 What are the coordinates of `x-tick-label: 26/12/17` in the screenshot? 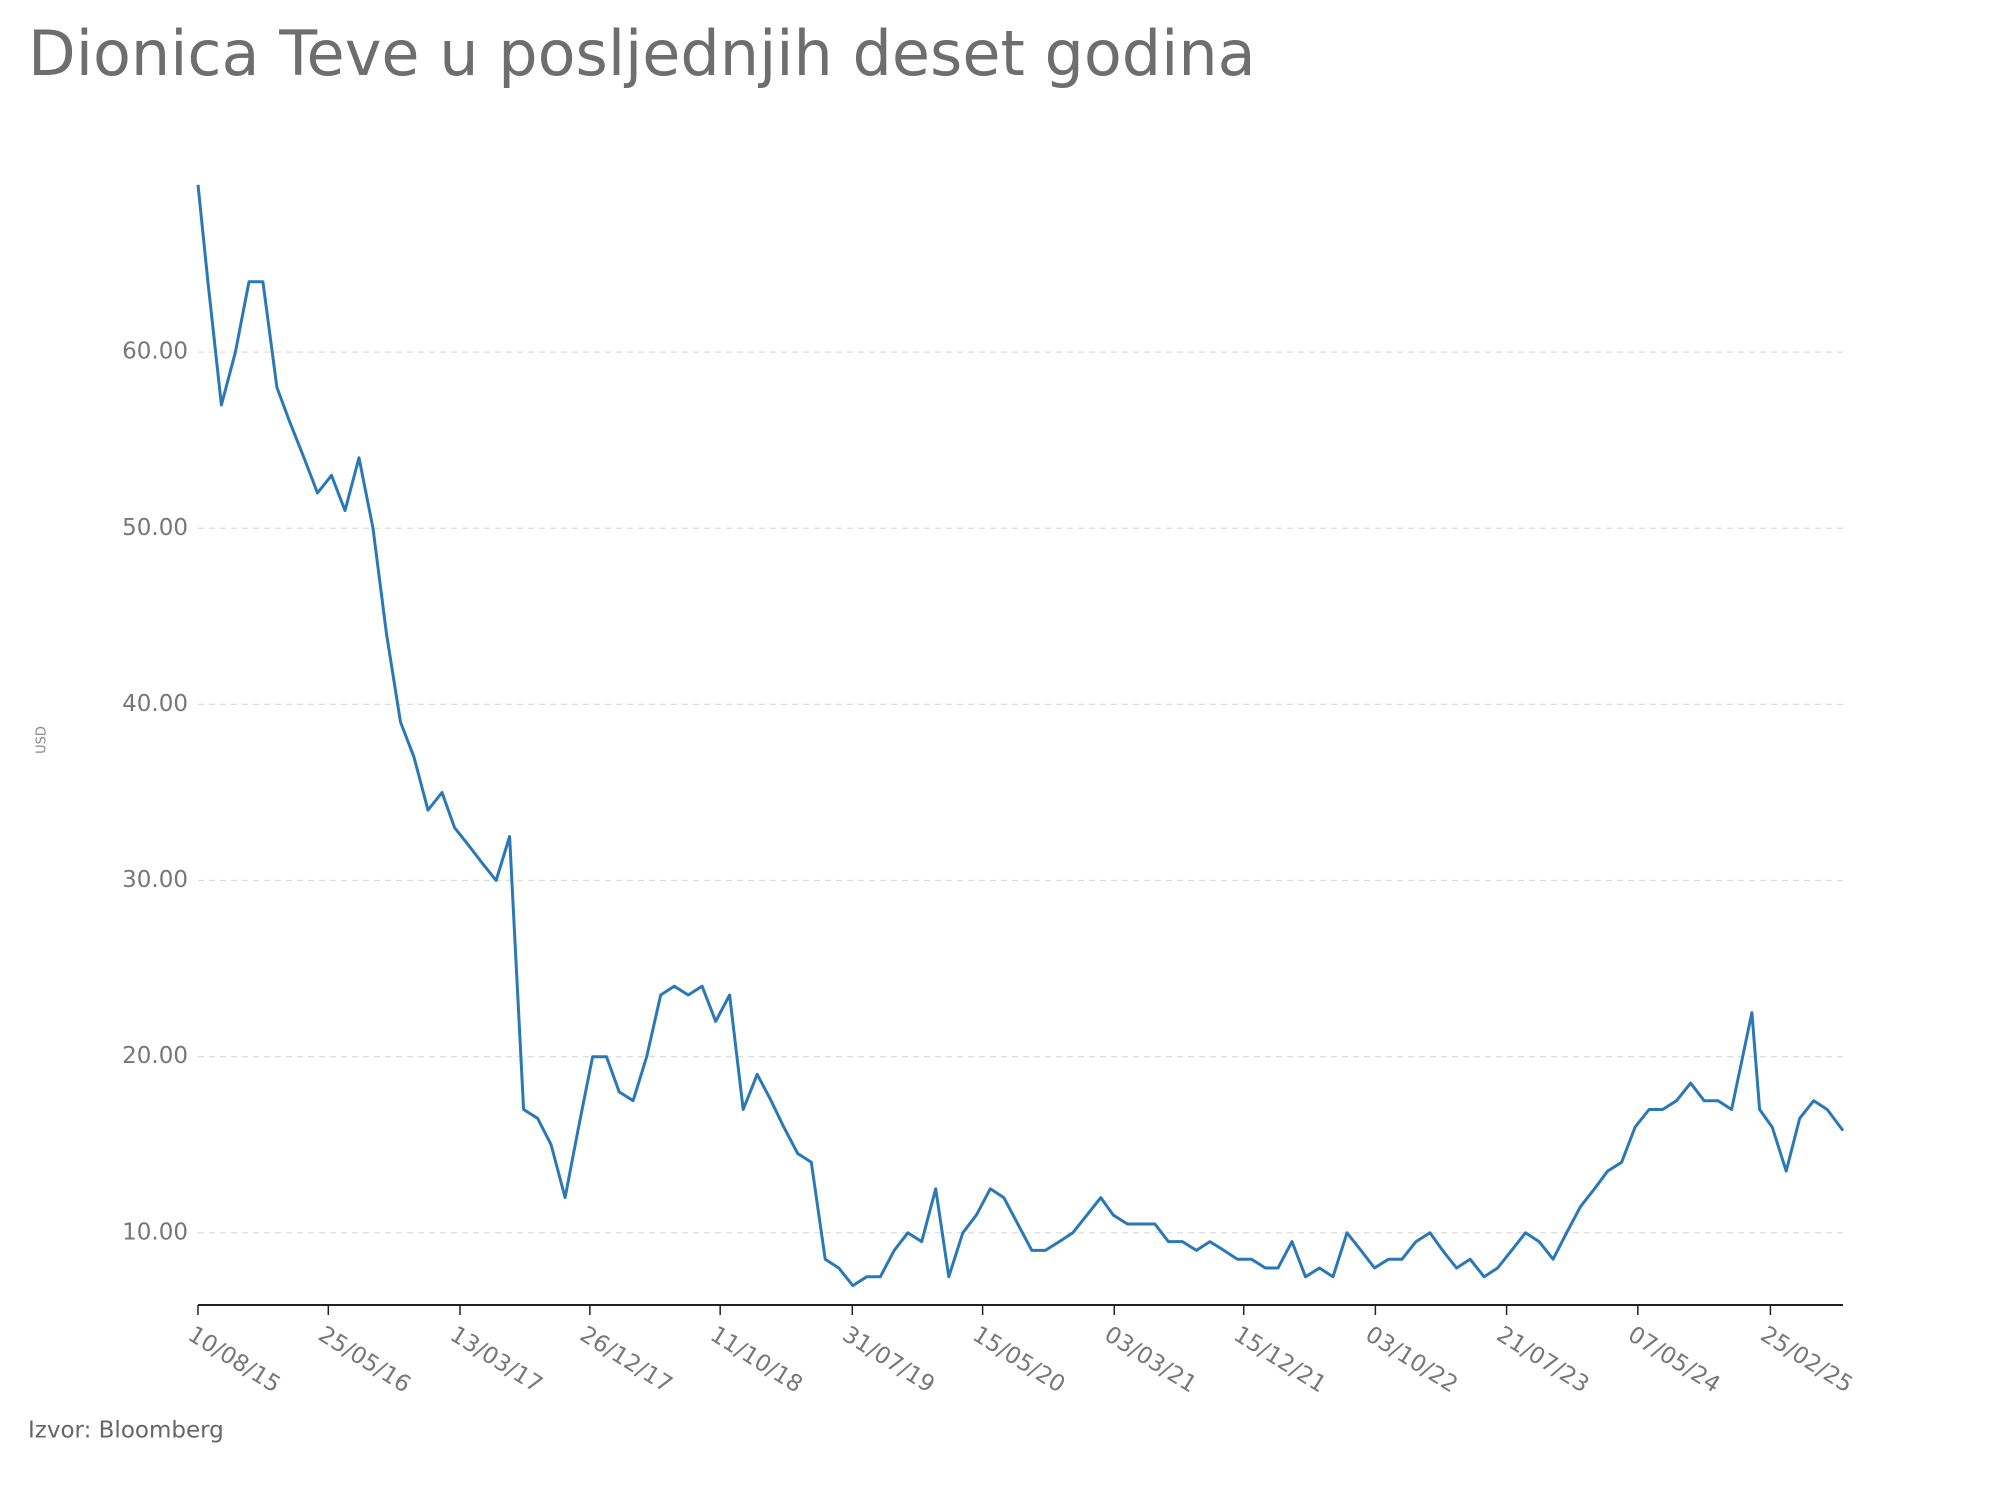 It's located at (625, 1360).